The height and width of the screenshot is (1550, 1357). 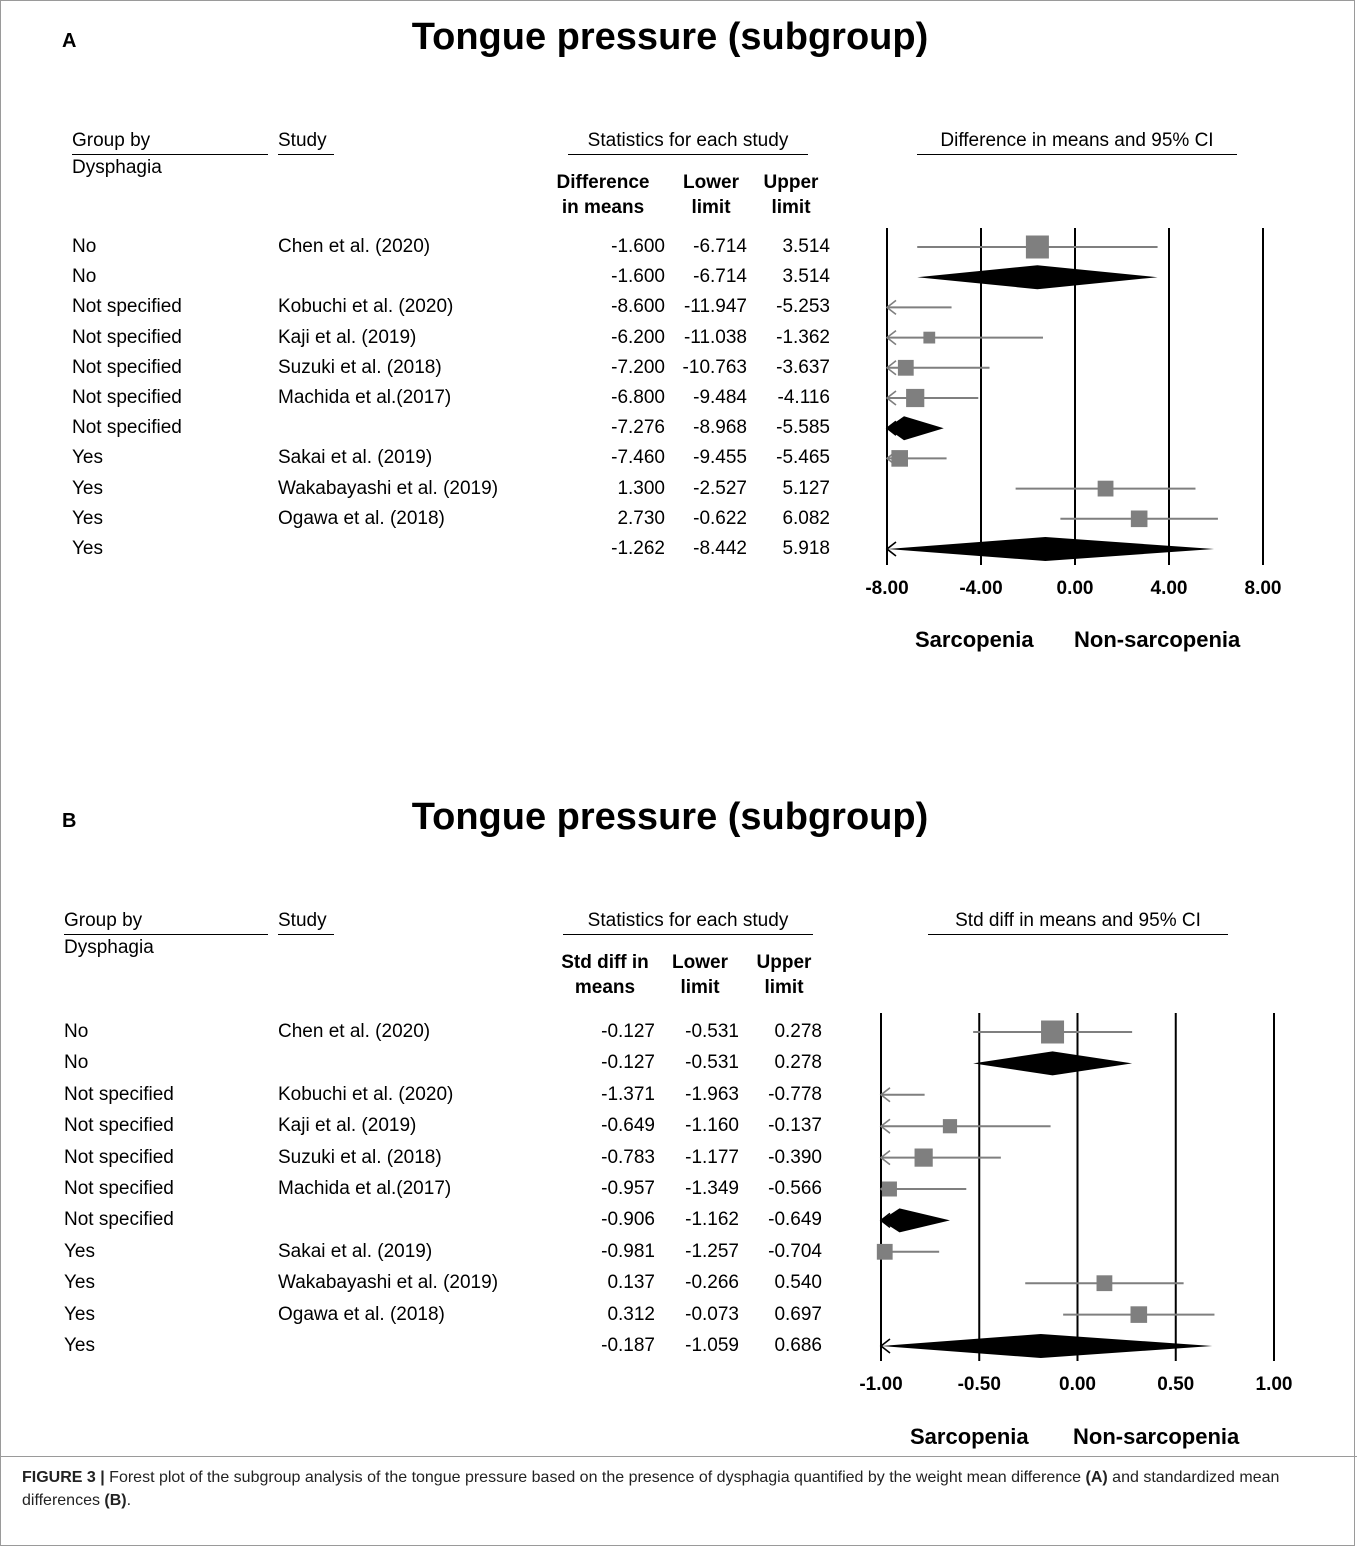 What do you see at coordinates (306, 142) in the screenshot?
I see `header-study: Study` at bounding box center [306, 142].